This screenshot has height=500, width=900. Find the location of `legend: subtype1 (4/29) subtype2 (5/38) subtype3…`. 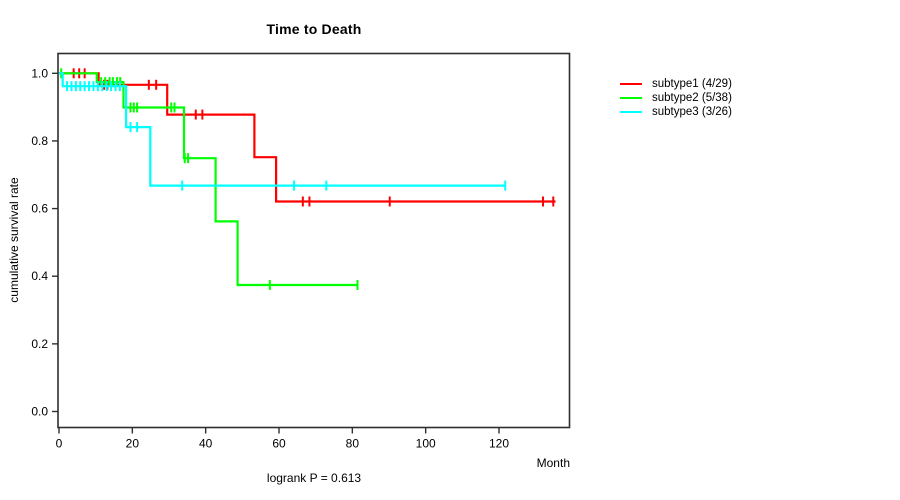

legend: subtype1 (4/29) subtype2 (5/38) subtype3… is located at coordinates (676, 98).